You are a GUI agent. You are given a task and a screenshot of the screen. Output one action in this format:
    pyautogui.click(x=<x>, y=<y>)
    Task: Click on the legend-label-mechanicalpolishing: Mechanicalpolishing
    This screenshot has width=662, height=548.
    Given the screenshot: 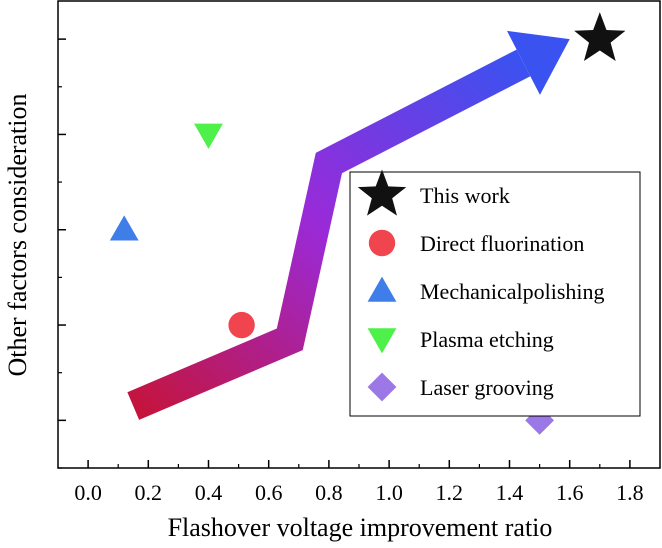 What is the action you would take?
    pyautogui.click(x=512, y=291)
    